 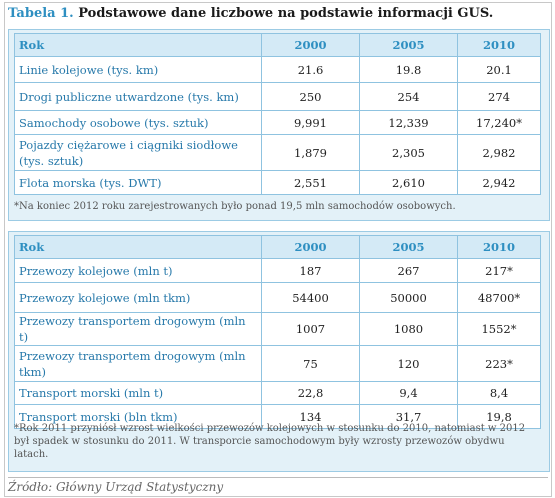 I want to click on cell-2010: 17,240*, so click(x=499, y=122).